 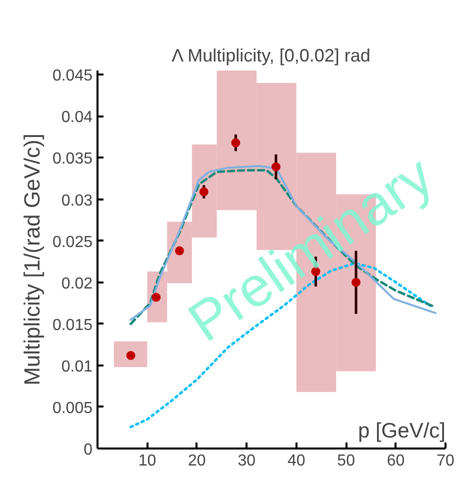 I want to click on x-tick-label: 20, so click(x=197, y=461).